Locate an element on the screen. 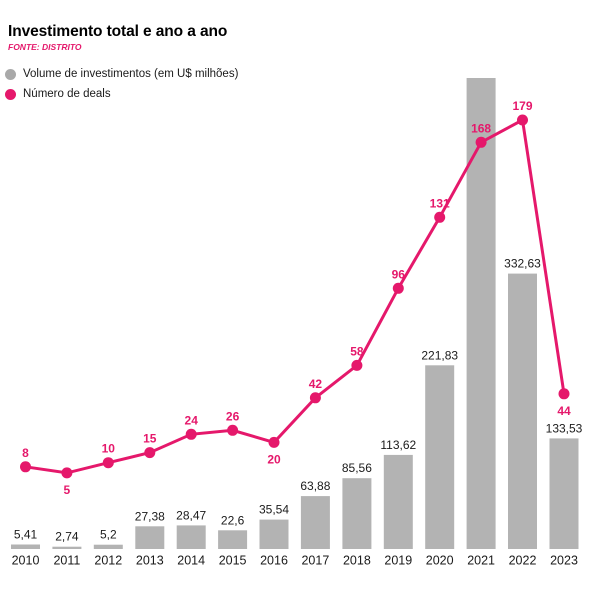  bar-value-label-2022: 332,63 is located at coordinates (522, 264).